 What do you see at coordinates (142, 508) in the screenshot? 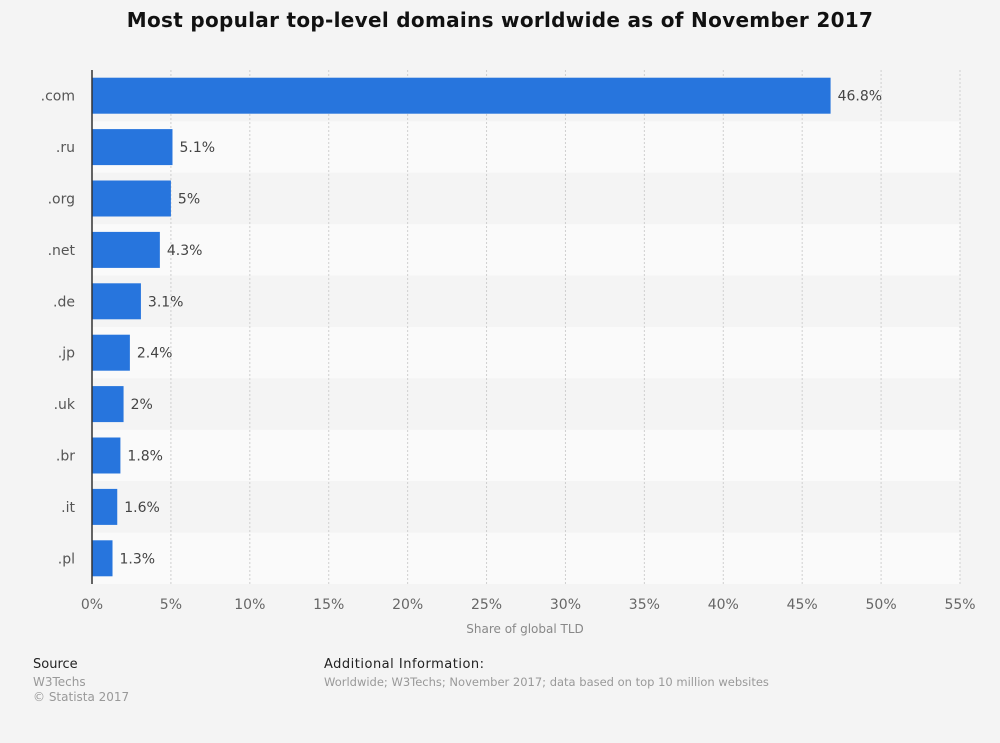
I see `data-label: 1.6%` at bounding box center [142, 508].